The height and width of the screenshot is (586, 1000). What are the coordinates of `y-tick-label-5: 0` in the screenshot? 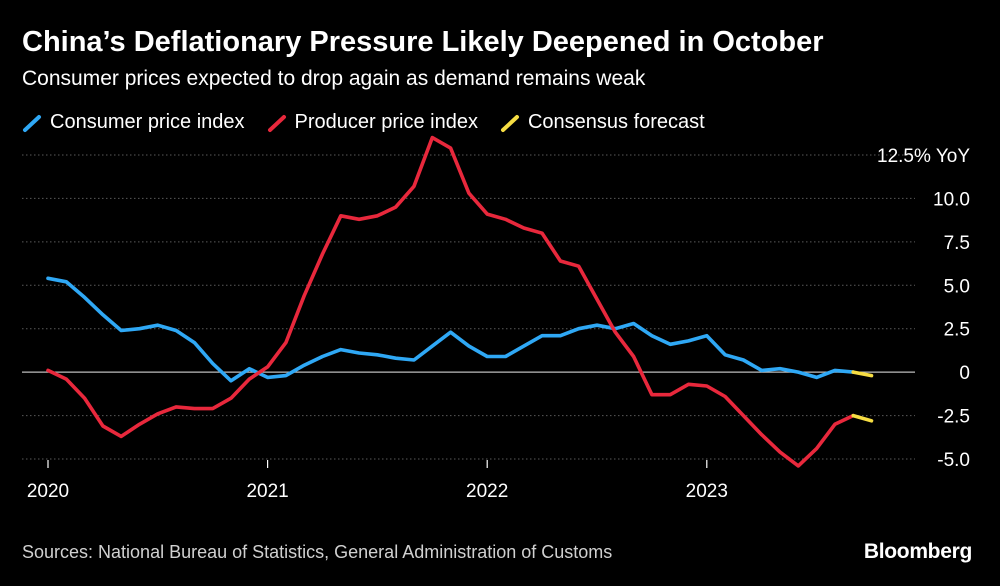 It's located at (964, 373).